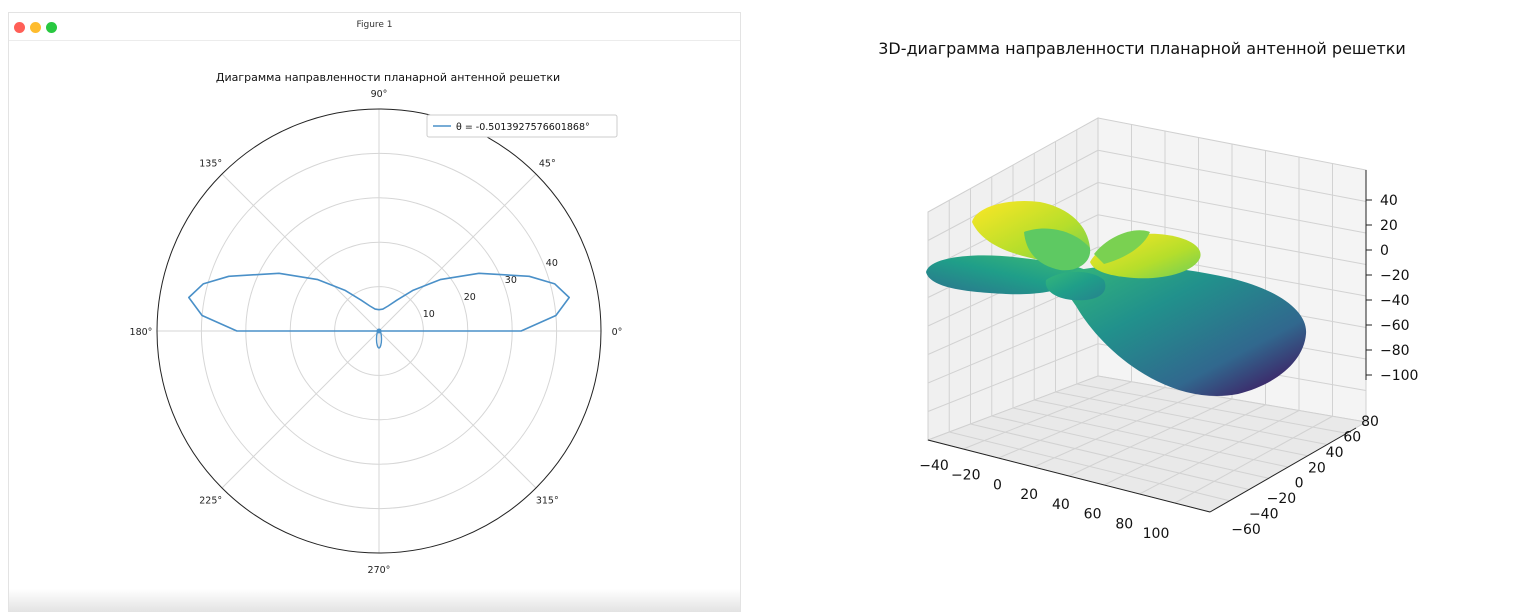  What do you see at coordinates (1061, 505) in the screenshot?
I see `x-tick-label: 40` at bounding box center [1061, 505].